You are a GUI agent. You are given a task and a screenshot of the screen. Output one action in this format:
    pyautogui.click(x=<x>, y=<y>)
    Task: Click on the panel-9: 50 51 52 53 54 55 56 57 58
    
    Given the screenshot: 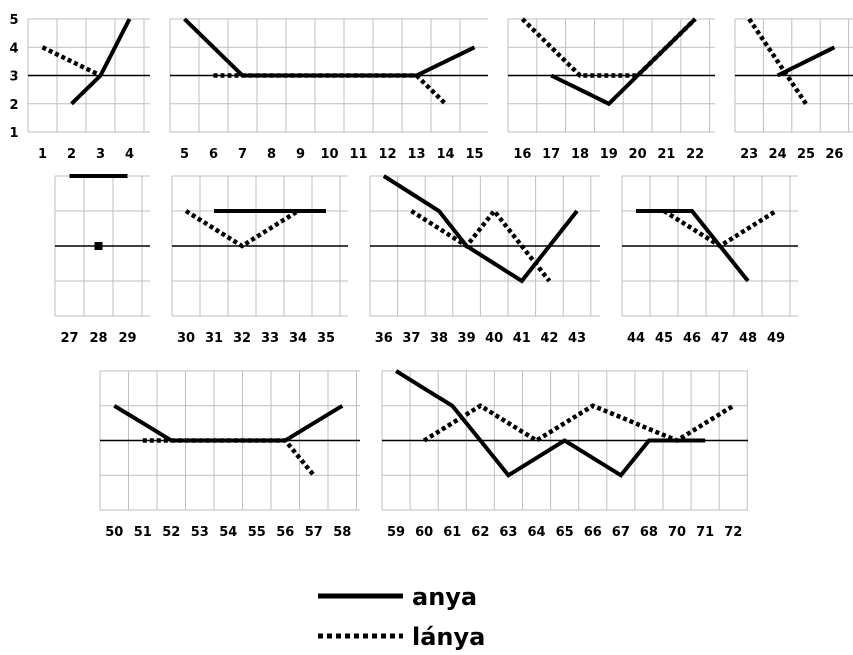 What is the action you would take?
    pyautogui.click(x=229, y=455)
    